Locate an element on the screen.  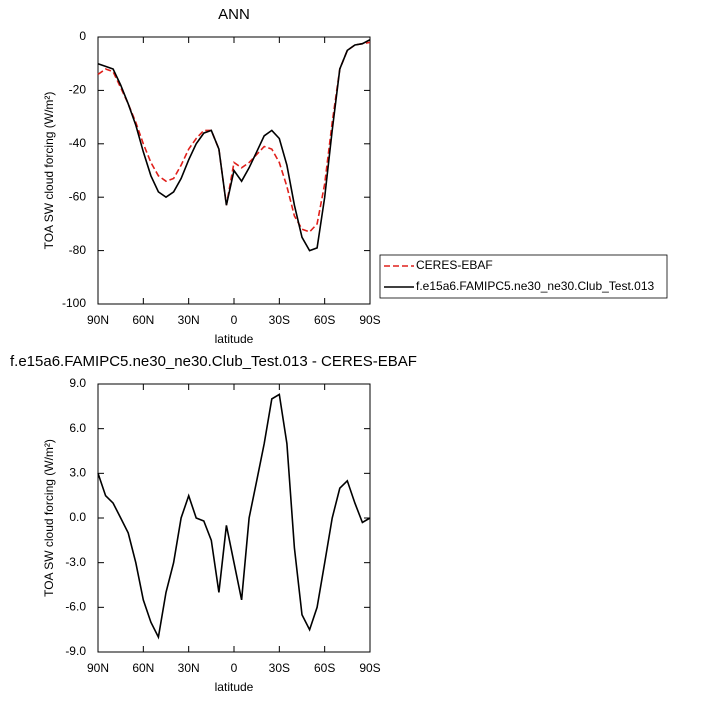
y-tick-label: -9.0 is located at coordinates (75, 651).